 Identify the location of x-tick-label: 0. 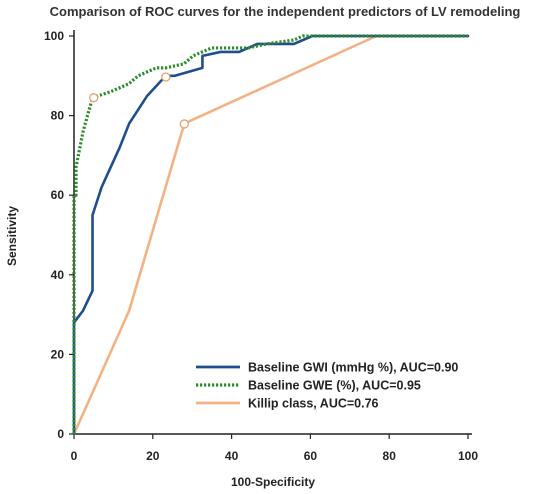
(74, 456).